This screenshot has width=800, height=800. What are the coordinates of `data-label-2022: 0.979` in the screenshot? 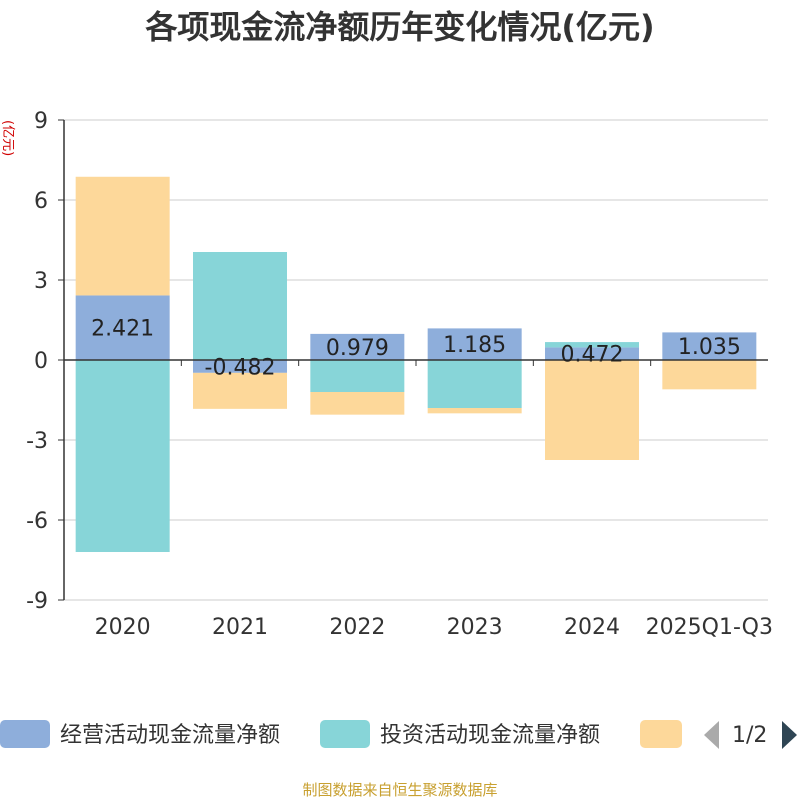 It's located at (357, 348).